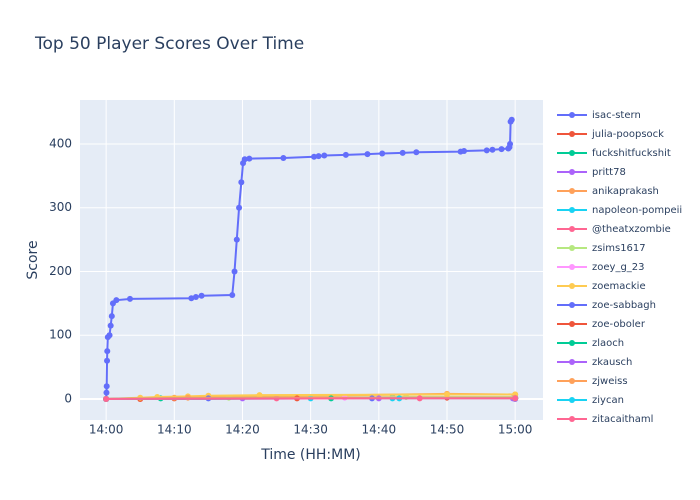 This screenshot has width=700, height=500. I want to click on legend-label: zoey_g_23, so click(618, 267).